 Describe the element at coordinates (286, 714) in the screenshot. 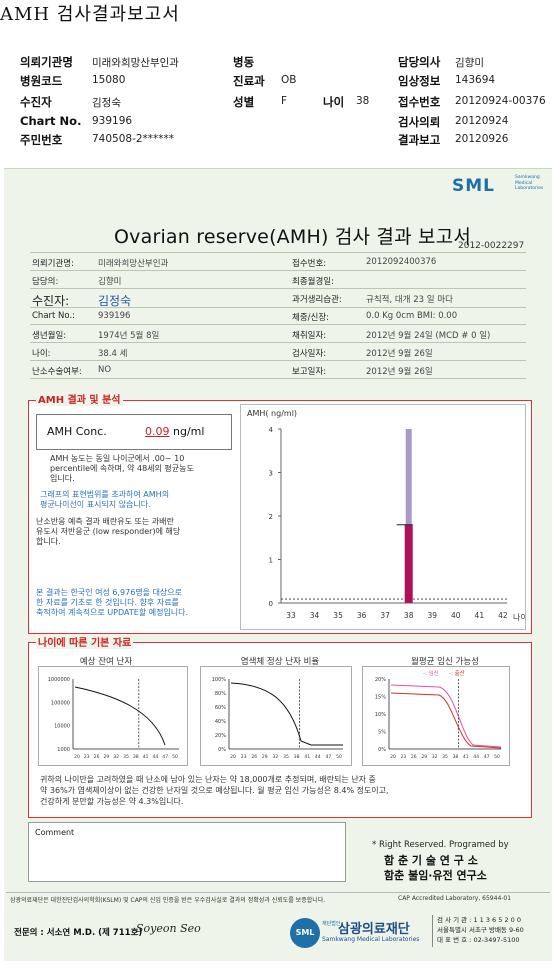

I see `normal-chromosome-curve` at that location.